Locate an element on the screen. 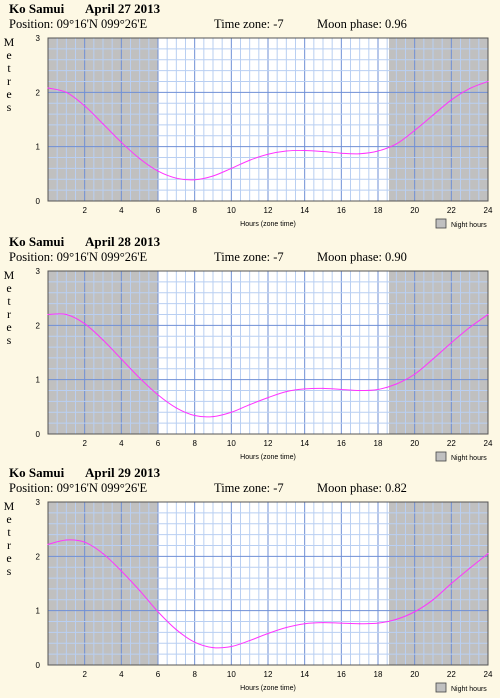  moon-phase-text: Moon phase: 0.96 is located at coordinates (362, 24).